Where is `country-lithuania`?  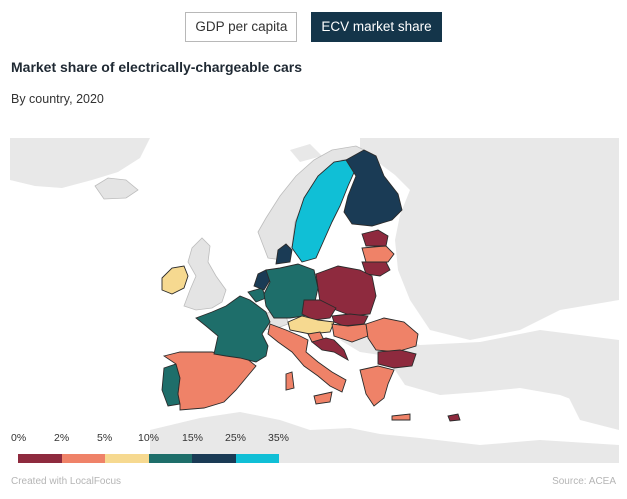
country-lithuania is located at coordinates (376, 269).